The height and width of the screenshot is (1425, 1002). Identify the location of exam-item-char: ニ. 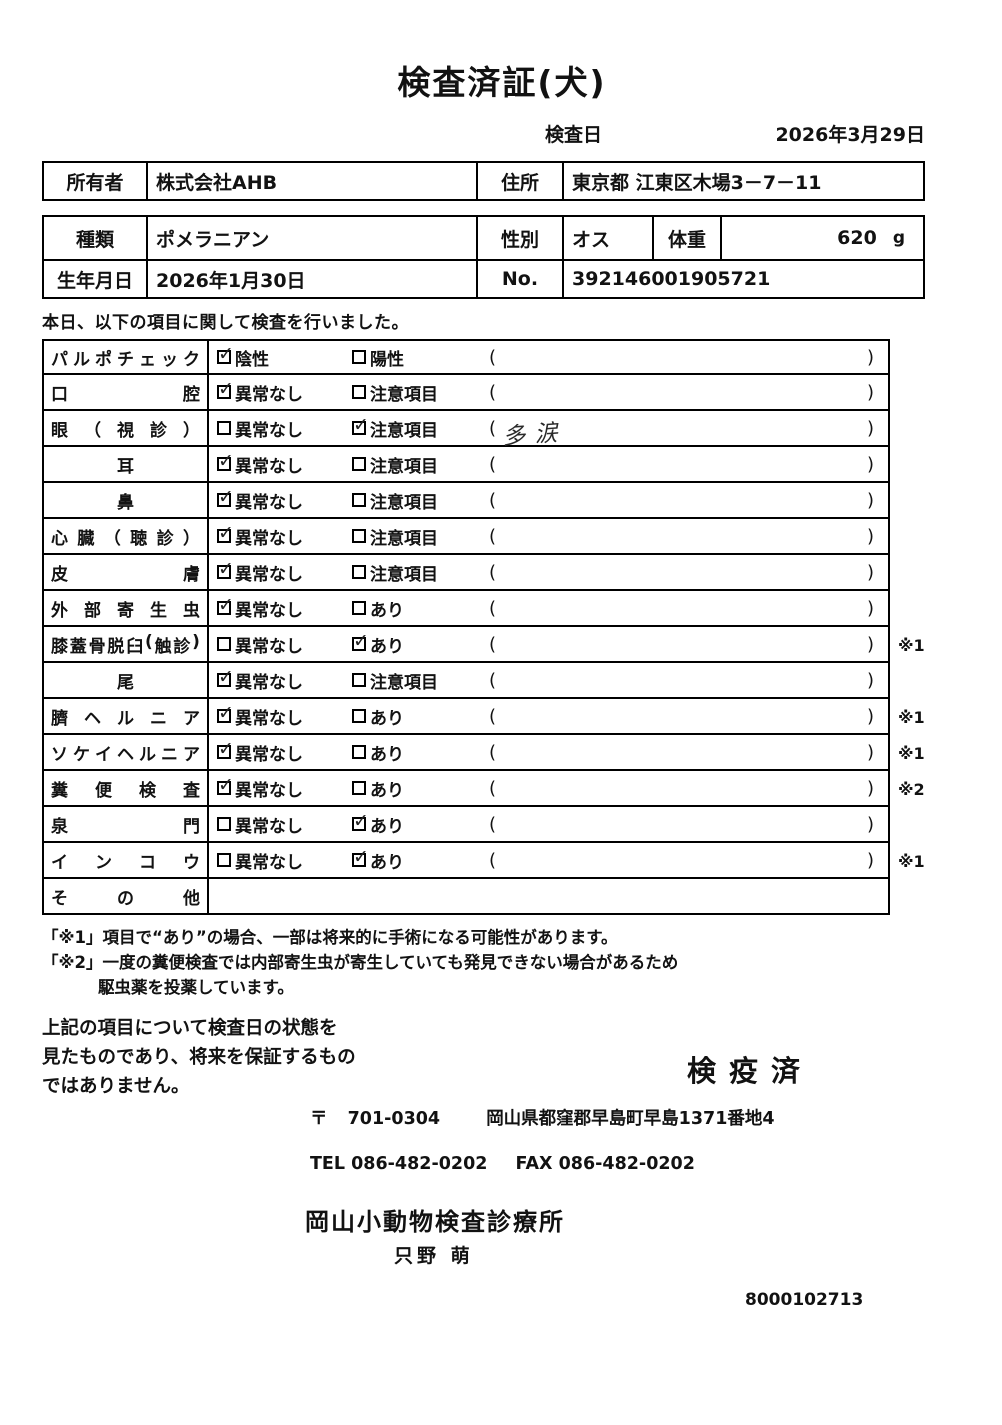
(169, 754).